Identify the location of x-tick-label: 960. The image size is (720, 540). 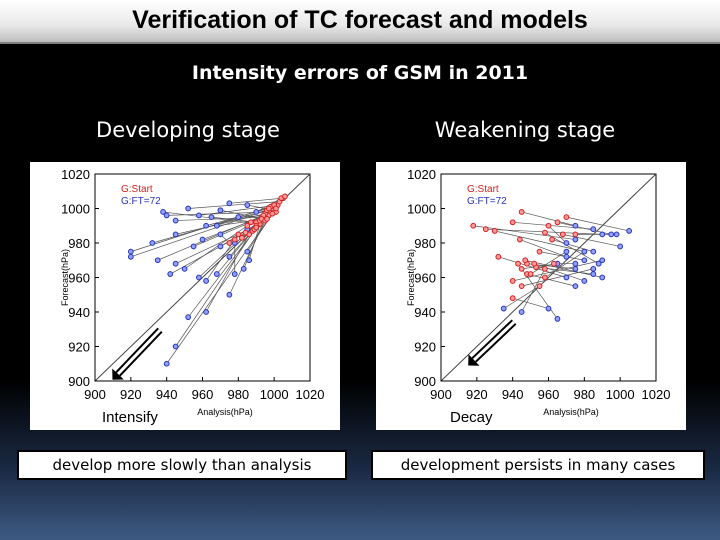
(549, 394).